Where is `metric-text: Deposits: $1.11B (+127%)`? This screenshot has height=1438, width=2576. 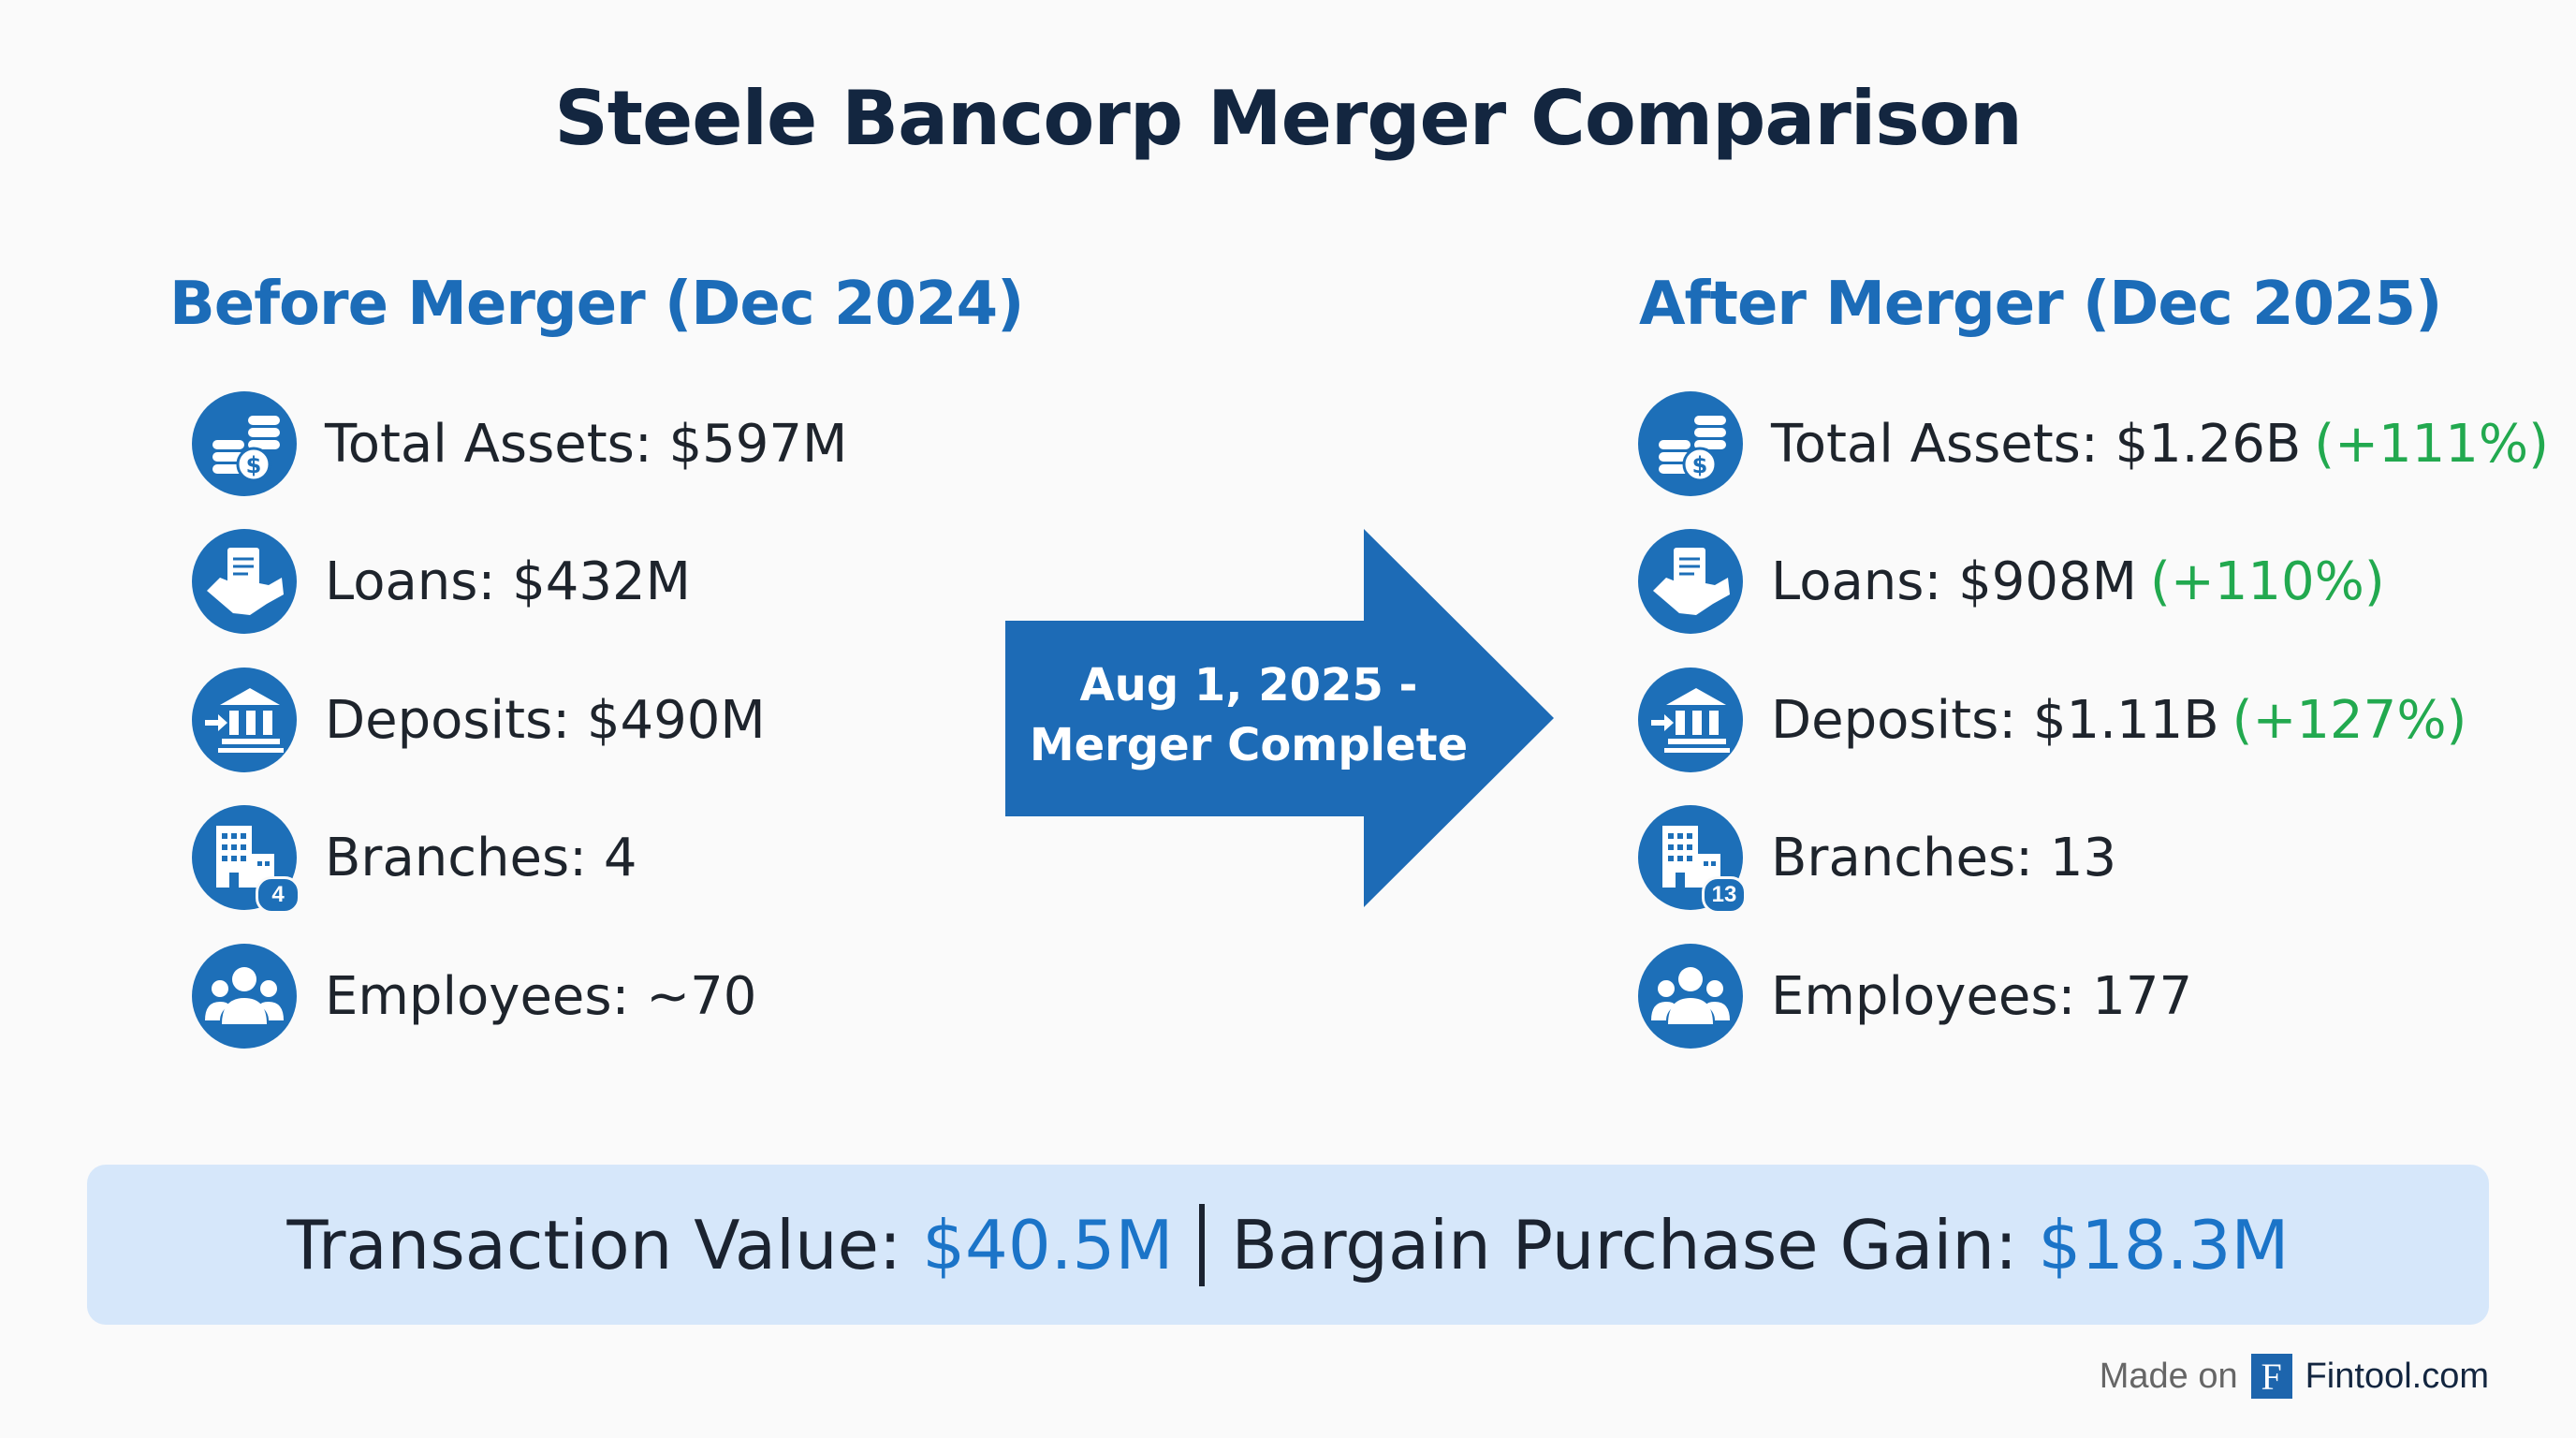
metric-text: Deposits: $1.11B (+127%) is located at coordinates (2118, 720).